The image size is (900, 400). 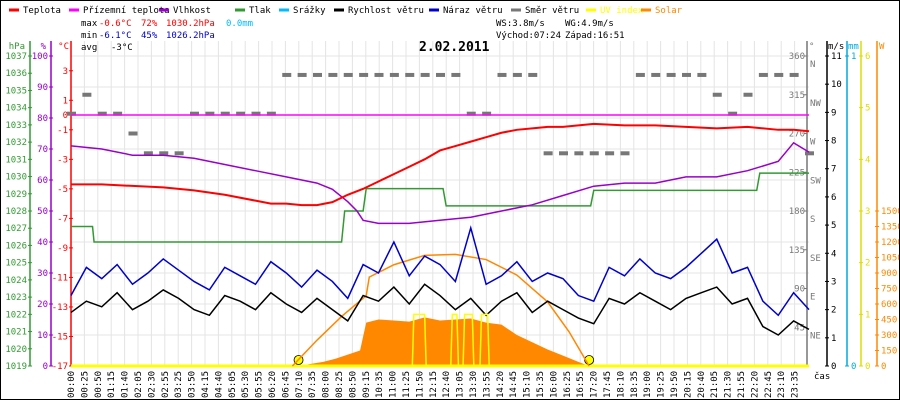 I want to click on stats-sunrise: Východ:07:24, so click(x=528, y=36).